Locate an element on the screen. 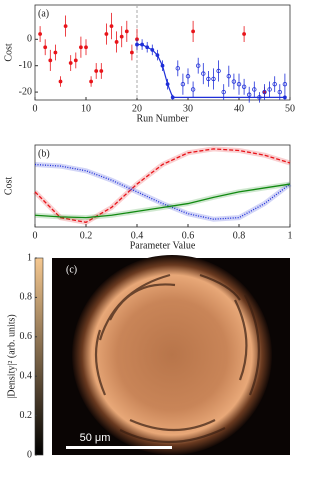  panel-label: (b) is located at coordinates (44, 153).